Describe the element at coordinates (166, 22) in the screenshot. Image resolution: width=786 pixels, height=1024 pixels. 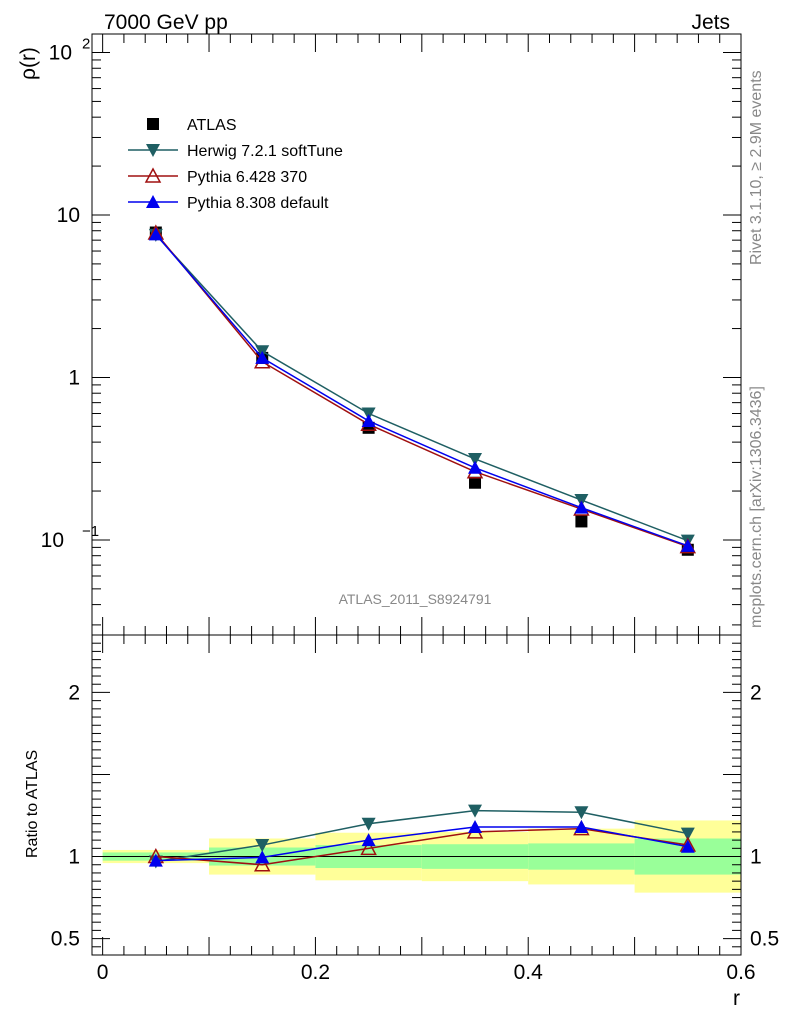
I see `header-left: 7000 GeV pp` at that location.